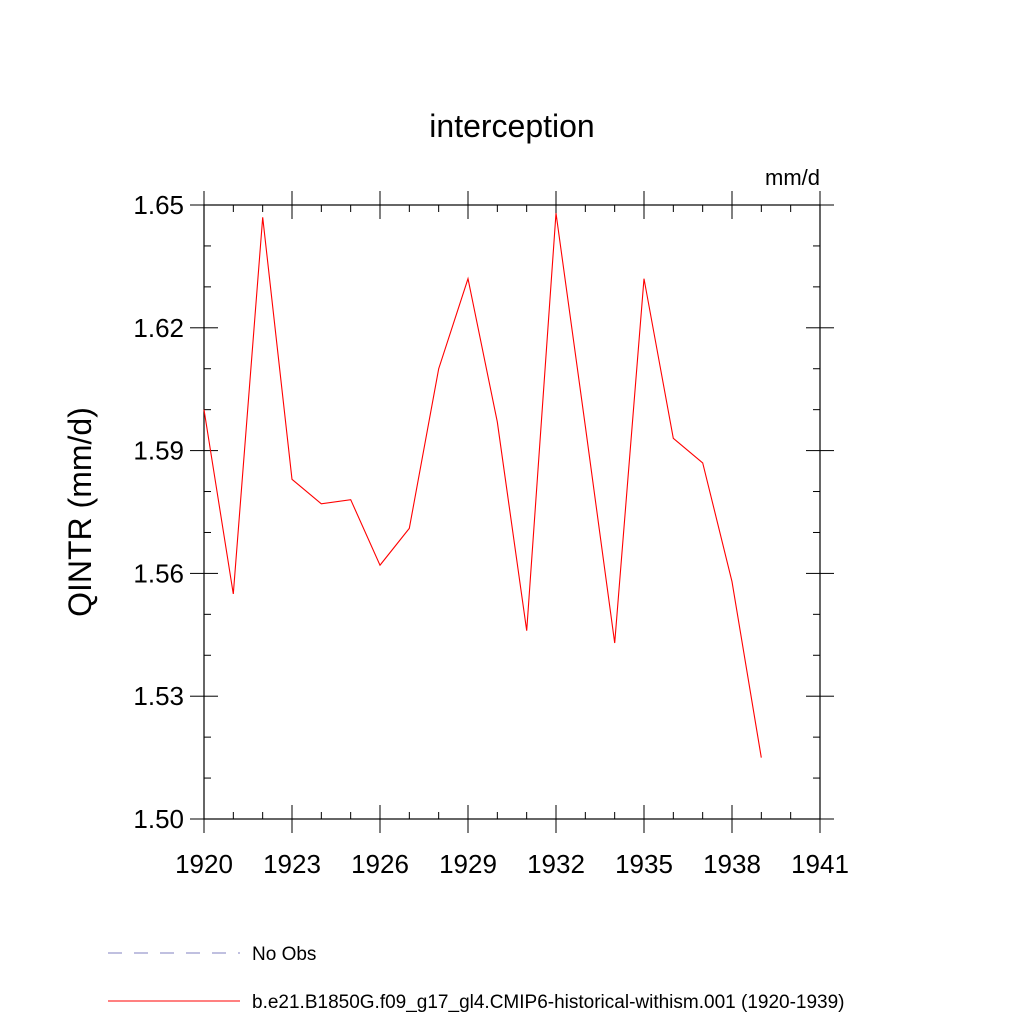 The image size is (1024, 1024). What do you see at coordinates (792, 177) in the screenshot?
I see `units-label: mm/d` at bounding box center [792, 177].